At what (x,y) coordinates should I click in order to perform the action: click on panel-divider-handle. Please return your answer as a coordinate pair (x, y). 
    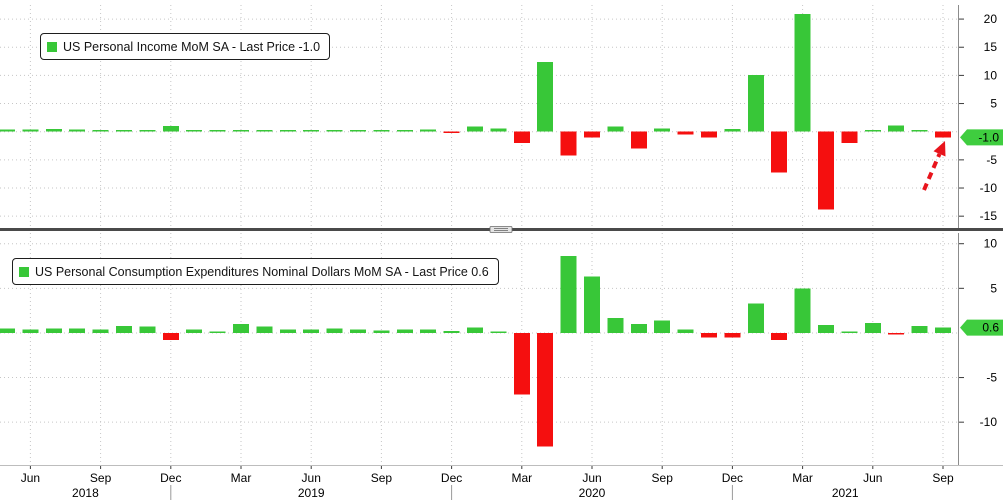
    Looking at the image, I should click on (501, 229).